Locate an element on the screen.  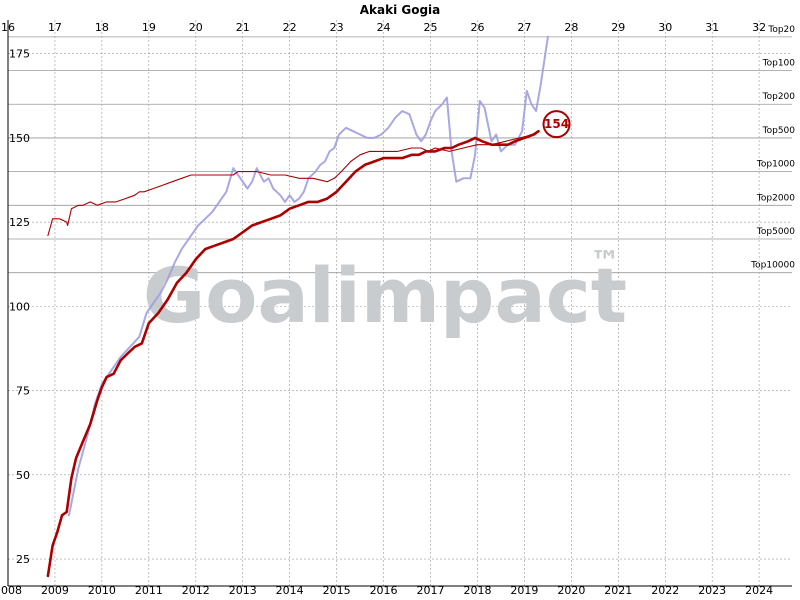
age-tick-label: 24 is located at coordinates (384, 27).